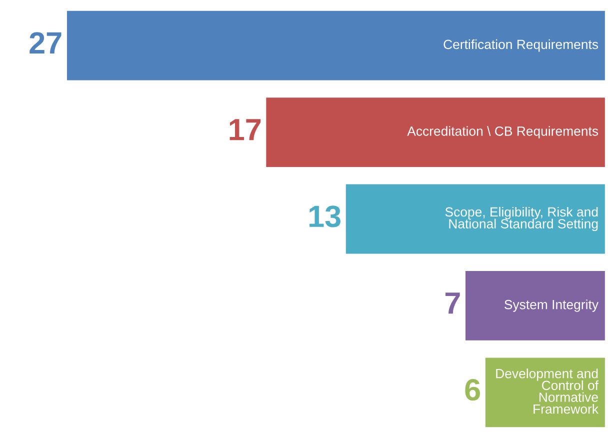 This screenshot has height=438, width=608. Describe the element at coordinates (46, 43) in the screenshot. I see `data-label: 27` at that location.